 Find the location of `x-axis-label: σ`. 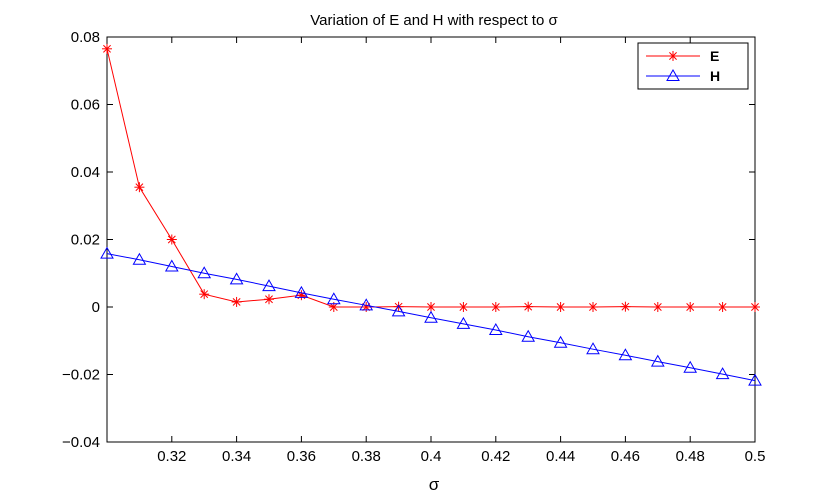

x-axis-label: σ is located at coordinates (434, 484).